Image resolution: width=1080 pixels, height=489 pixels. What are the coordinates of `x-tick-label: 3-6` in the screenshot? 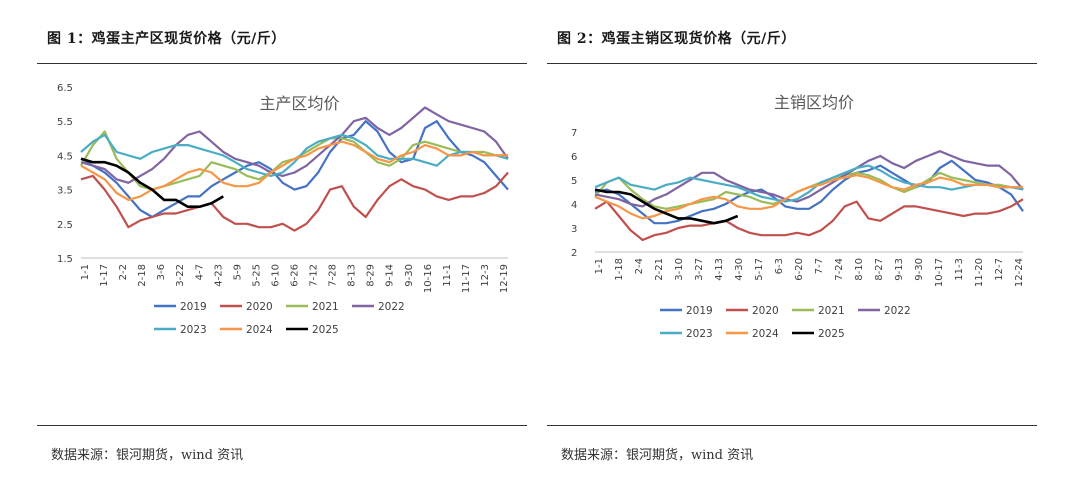 It's located at (161, 272).